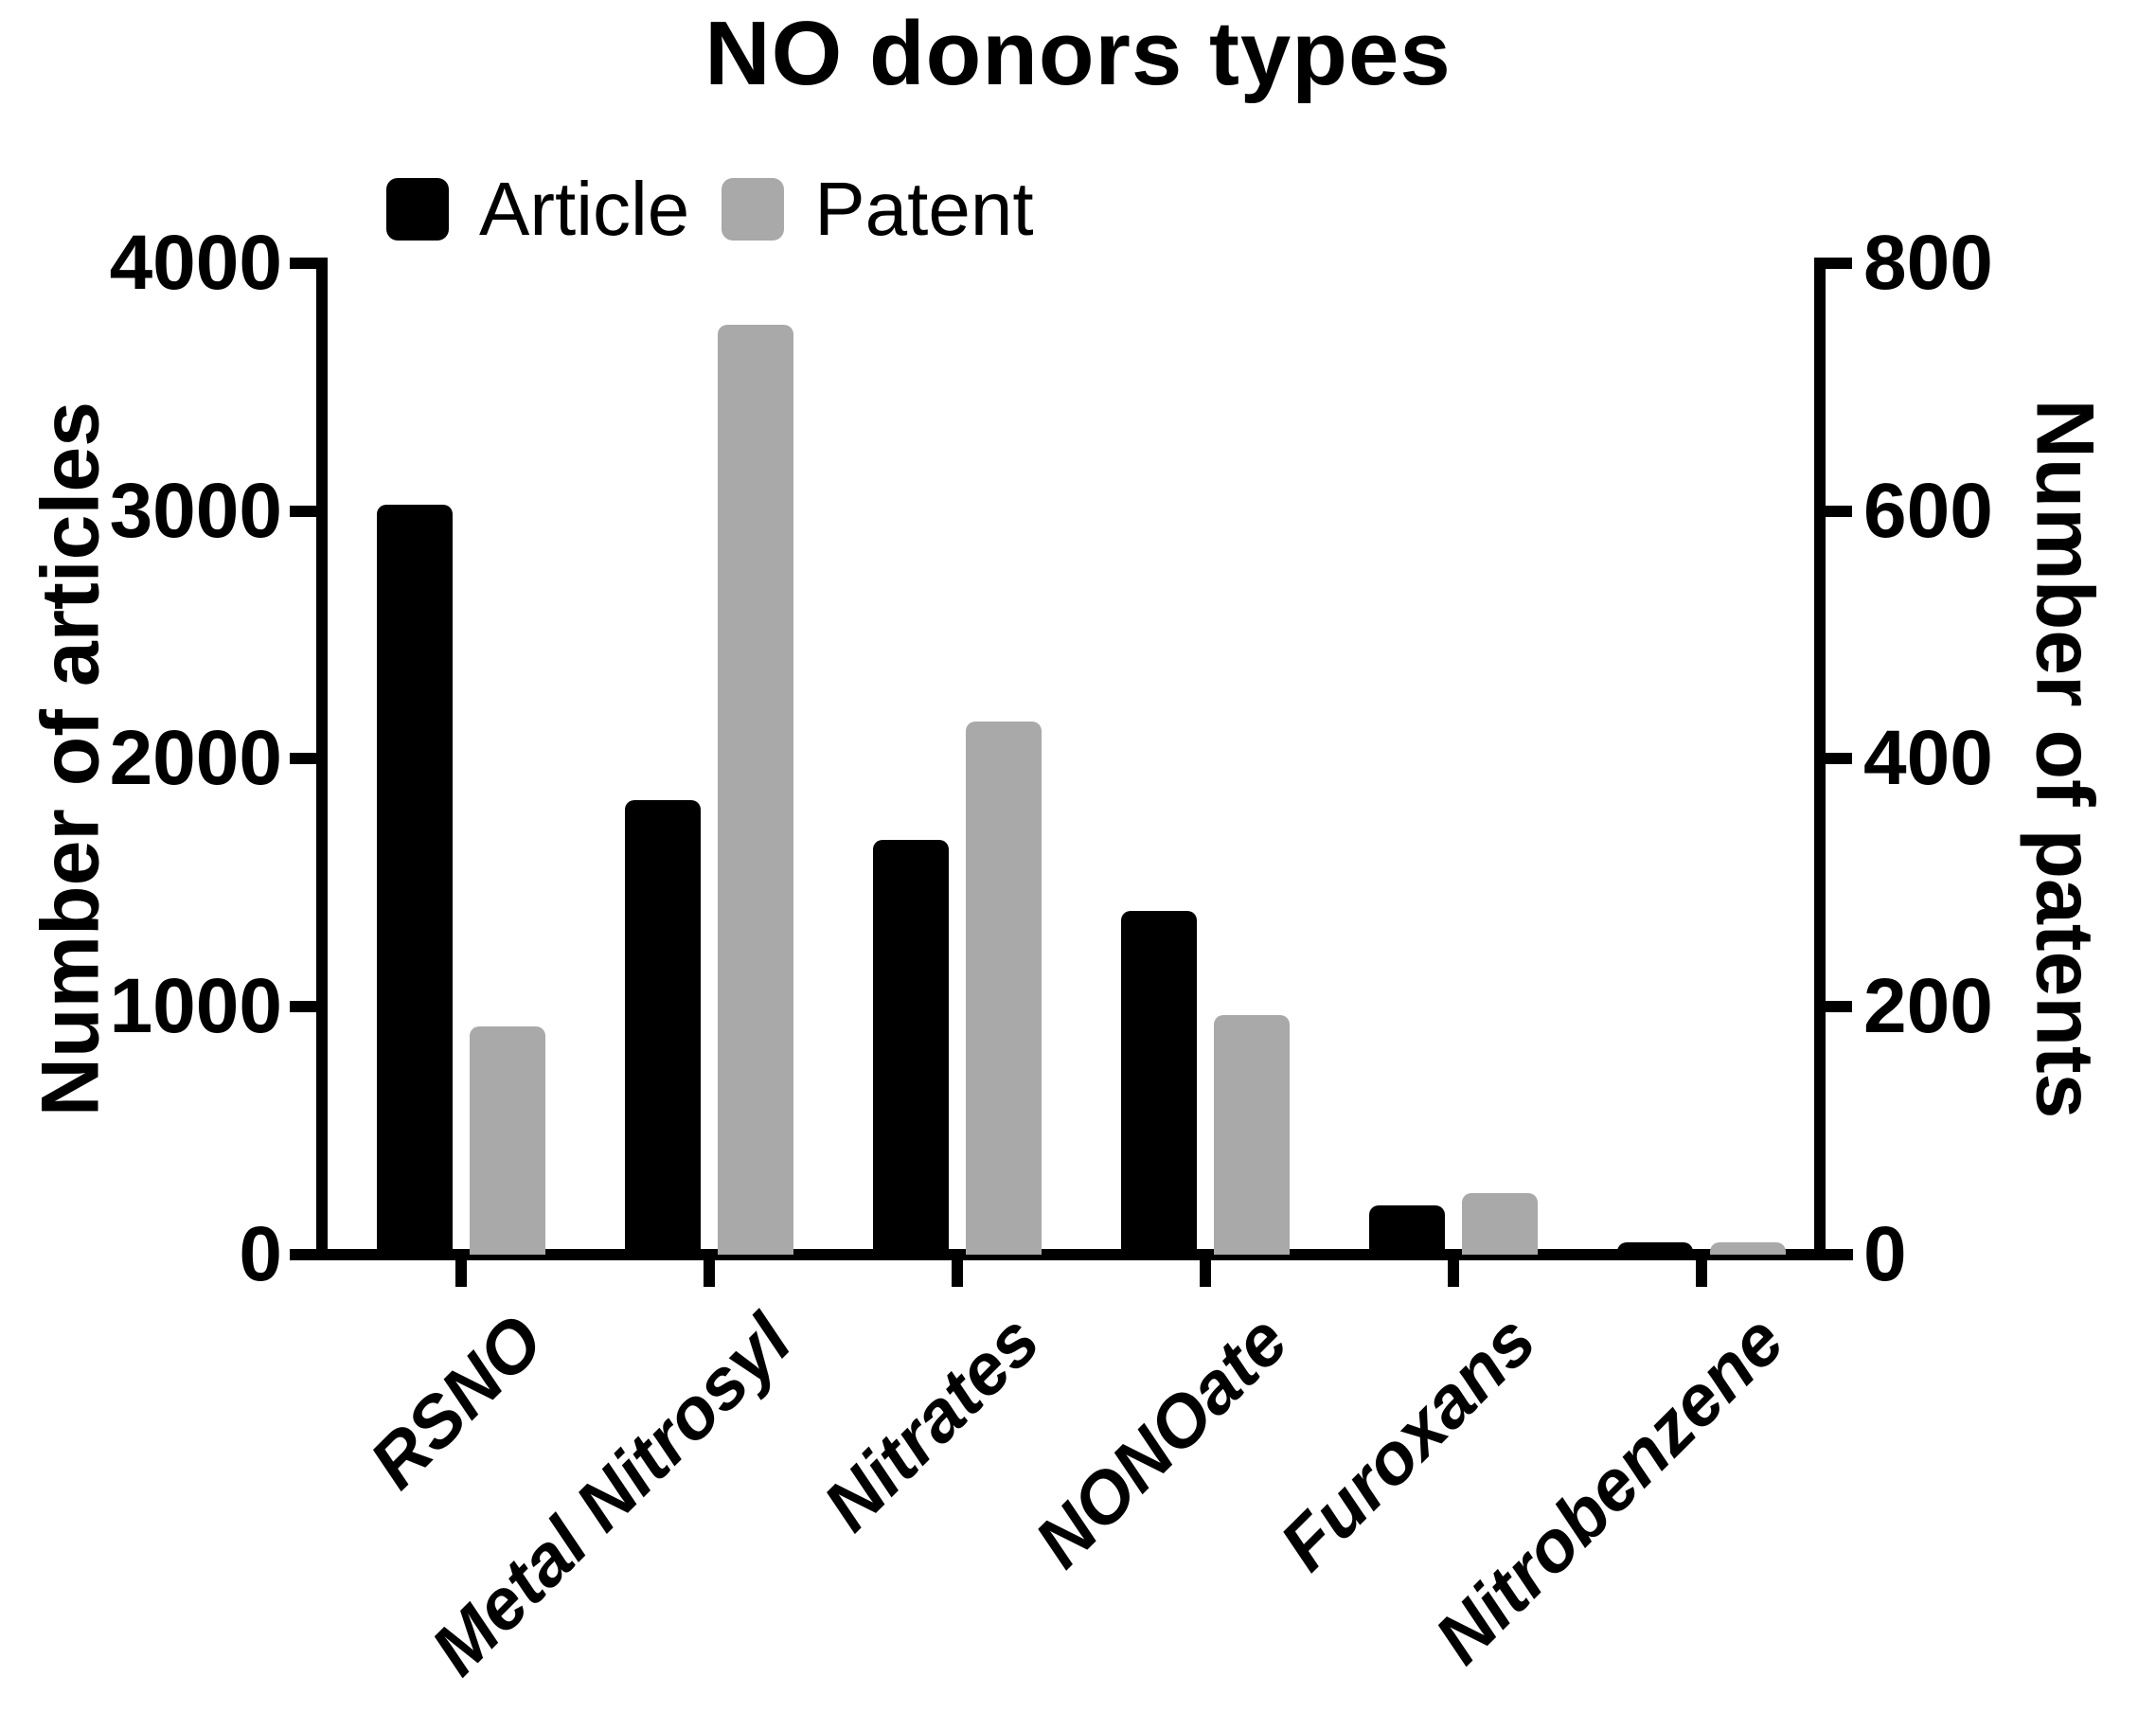 The image size is (2156, 1712). Describe the element at coordinates (1453, 1273) in the screenshot. I see `x-axis-tick-furoxans` at that location.